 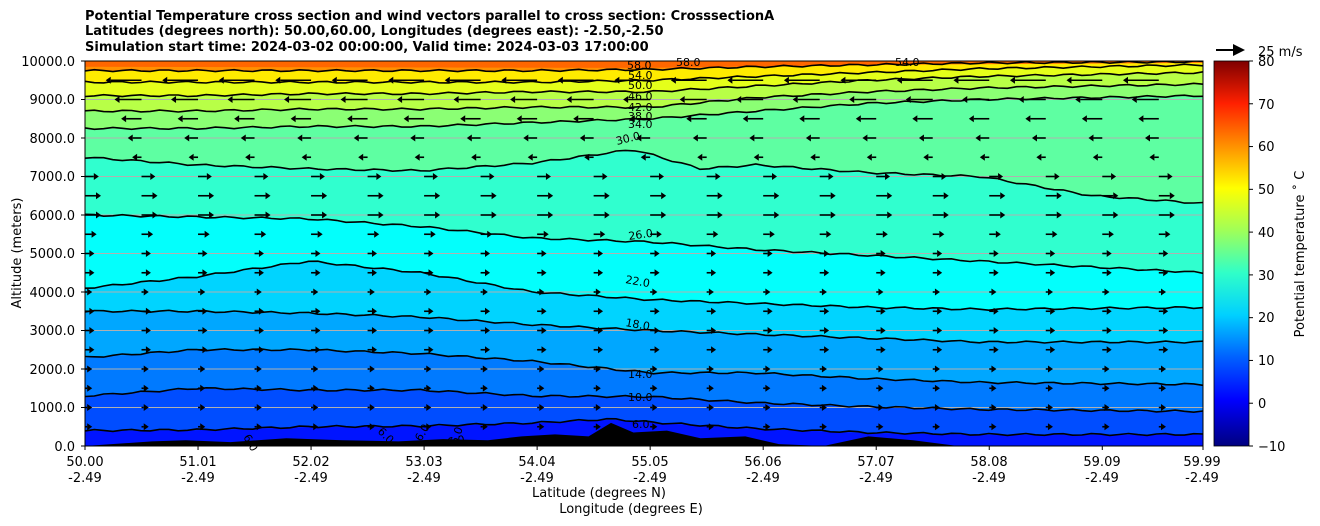 I want to click on y-tick-label: 4000.0, so click(x=53, y=293).